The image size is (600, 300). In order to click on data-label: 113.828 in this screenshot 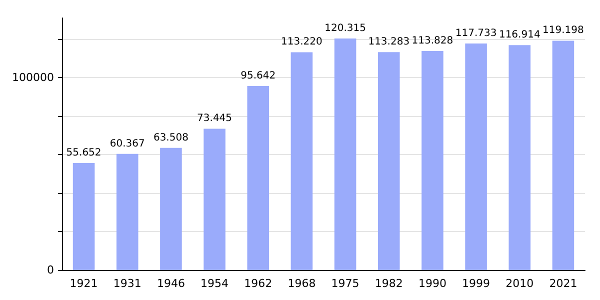, I will do `click(433, 41)`.